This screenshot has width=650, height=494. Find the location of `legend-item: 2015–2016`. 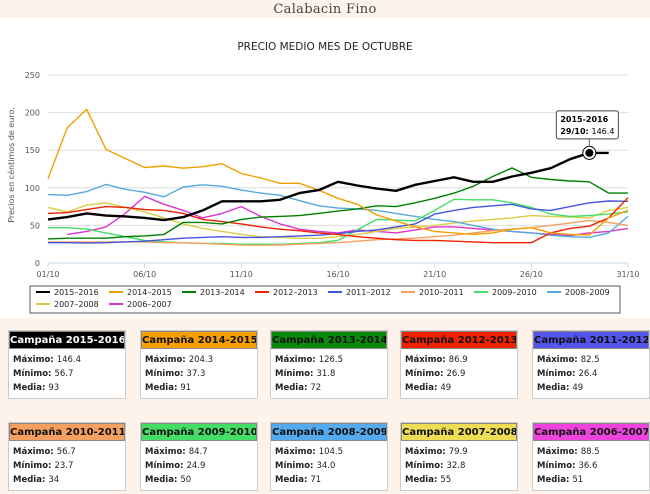

legend-item: 2015–2016 is located at coordinates (67, 292).